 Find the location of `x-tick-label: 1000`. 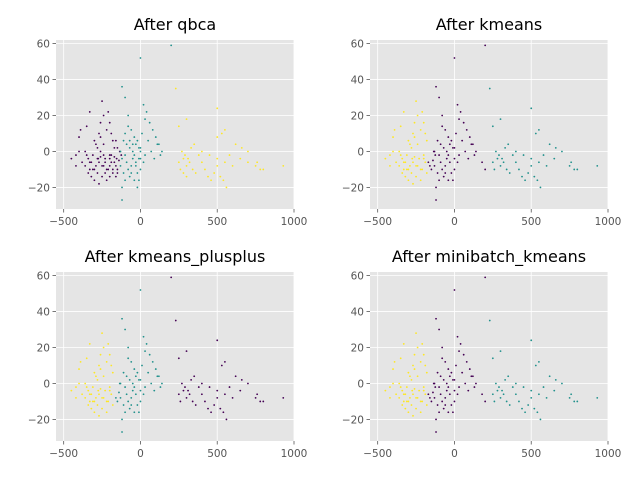

x-tick-label: 1000 is located at coordinates (608, 454).